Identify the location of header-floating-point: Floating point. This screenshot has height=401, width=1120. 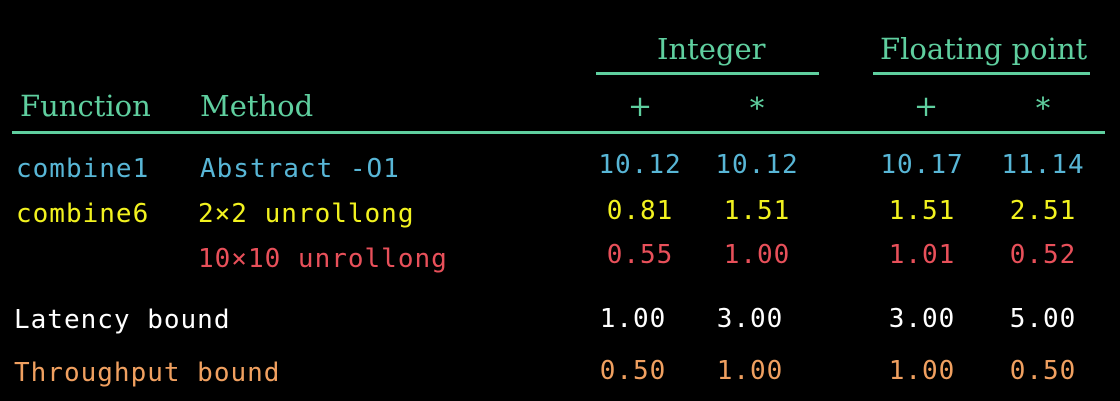
(984, 49).